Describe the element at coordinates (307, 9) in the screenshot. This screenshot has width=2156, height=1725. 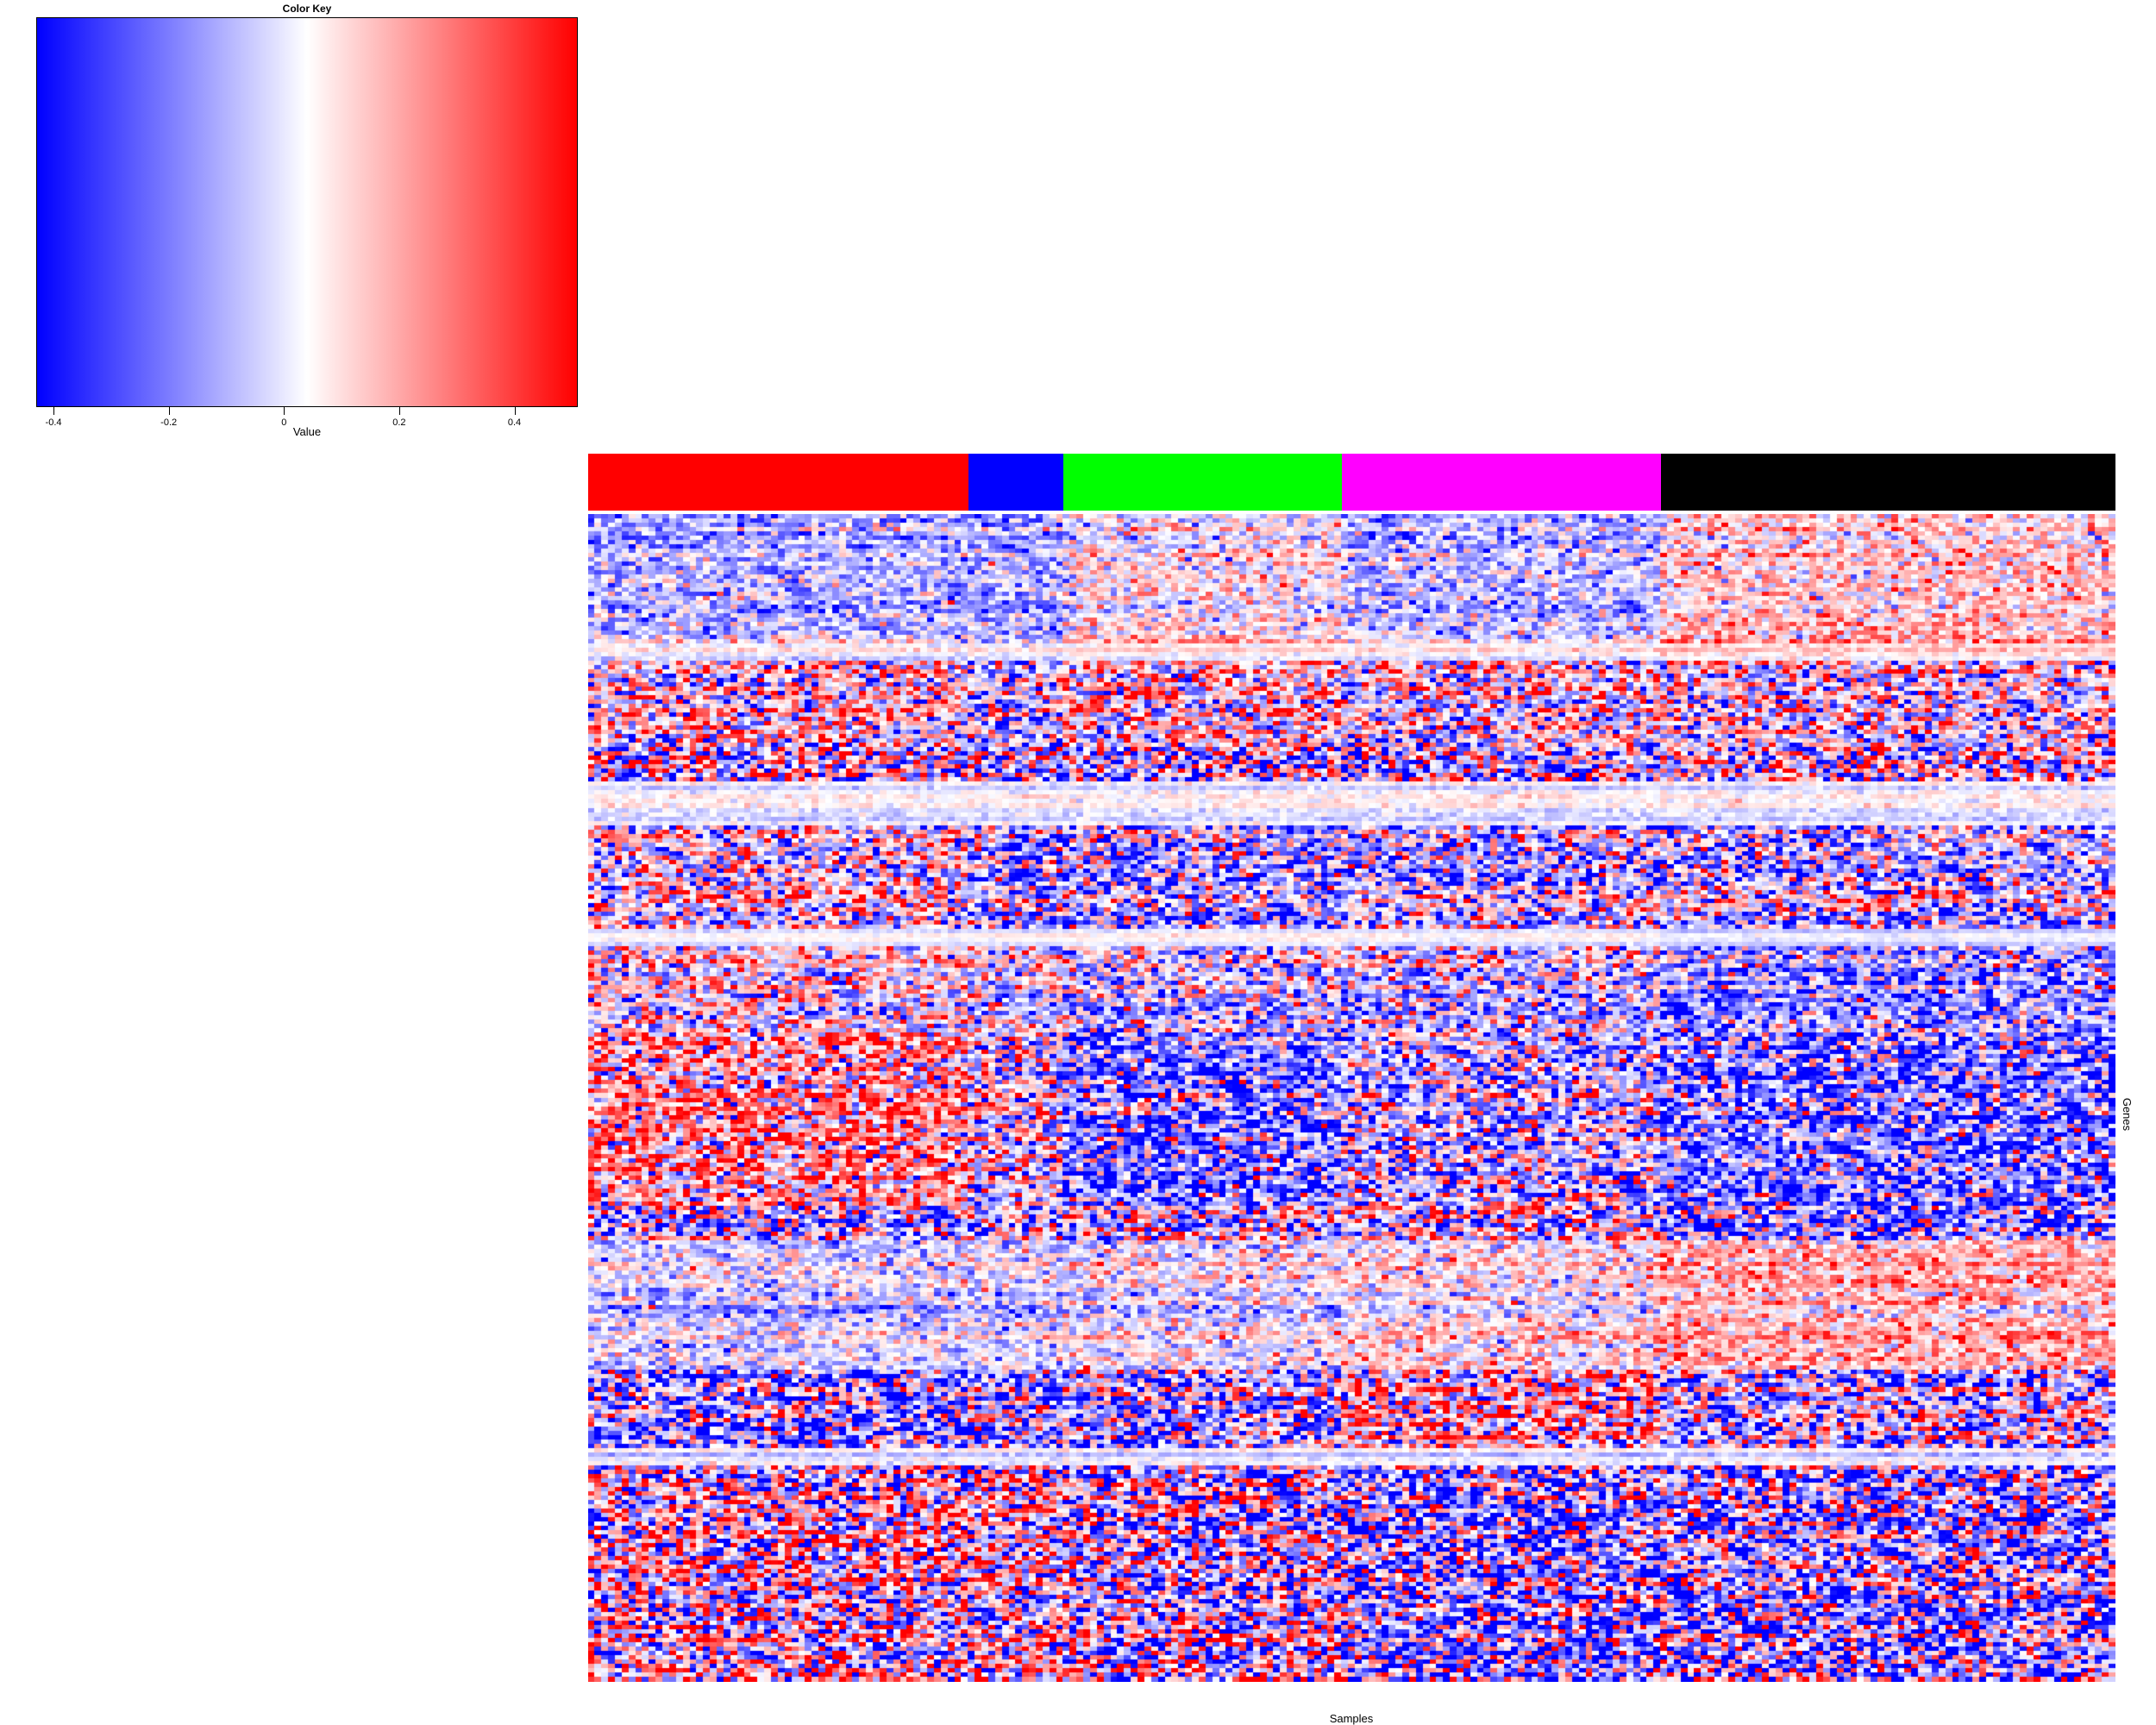
I see `color-key-title: Color Key` at that location.